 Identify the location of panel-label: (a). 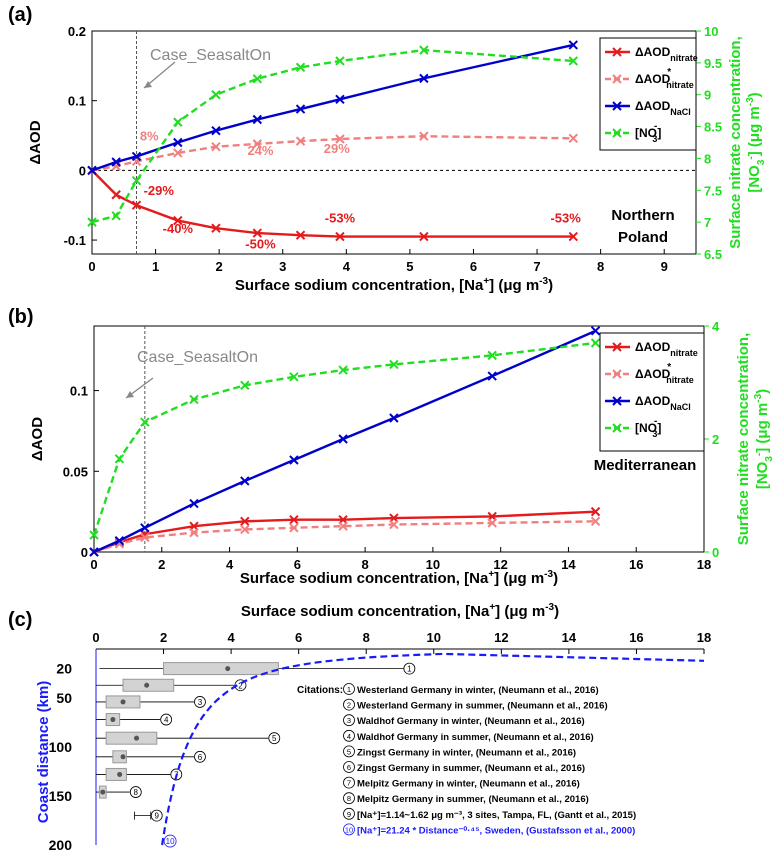
(20, 15).